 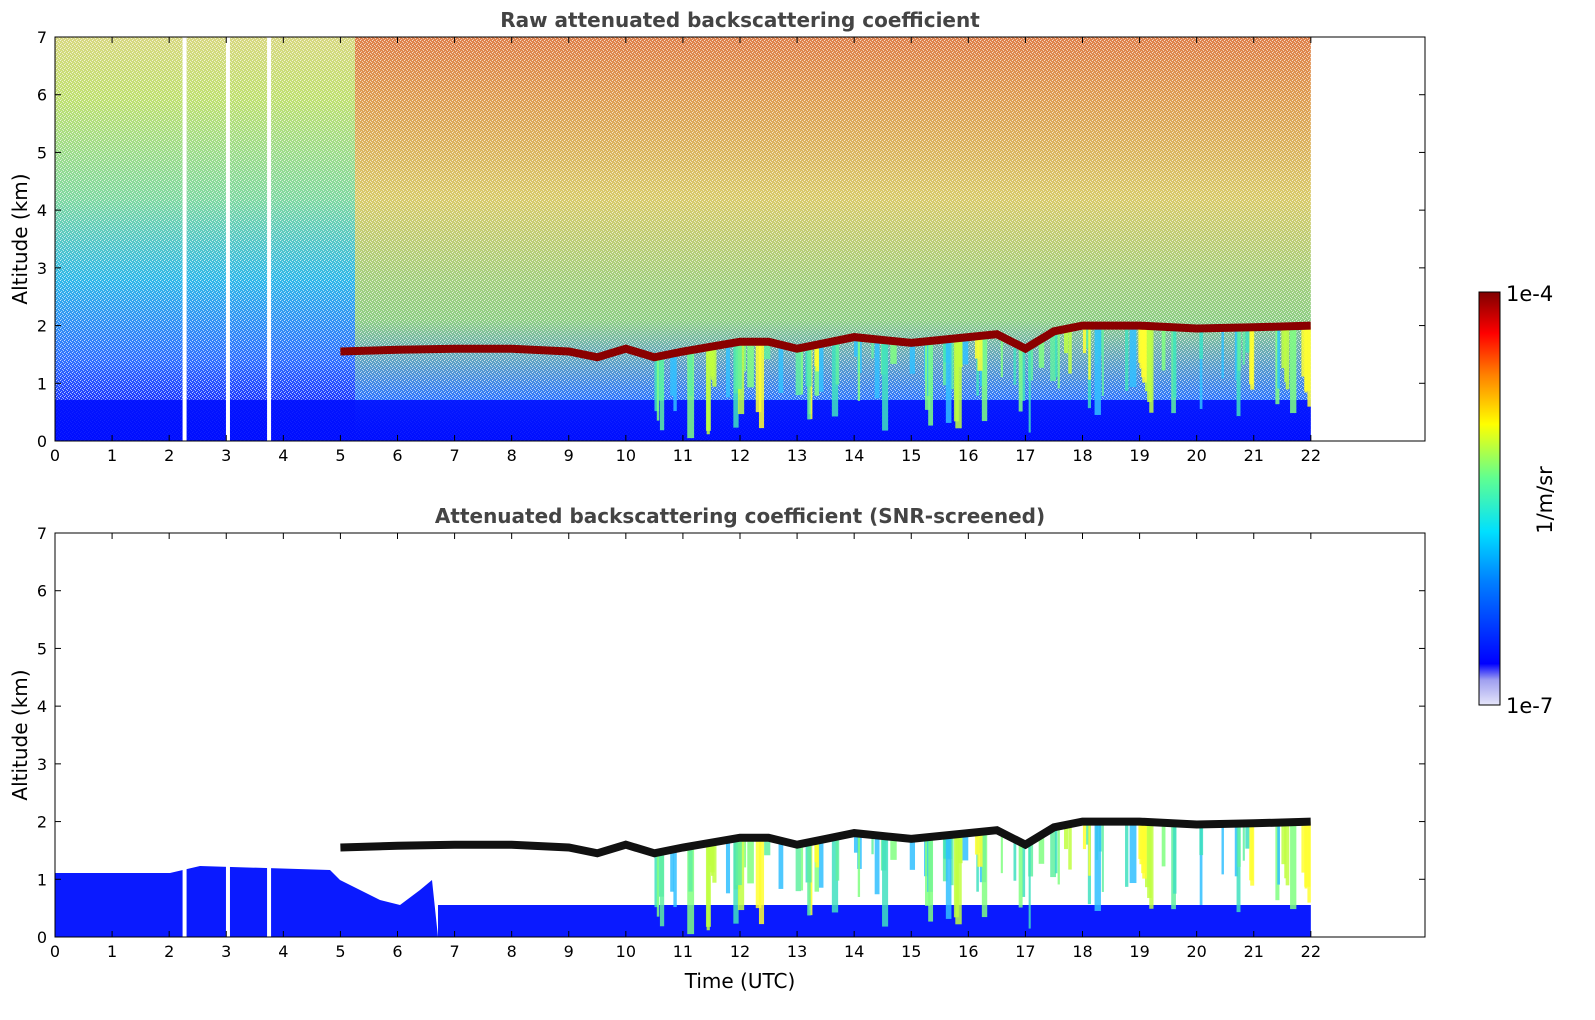 What do you see at coordinates (55, 455) in the screenshot?
I see `x-tick-label: 0` at bounding box center [55, 455].